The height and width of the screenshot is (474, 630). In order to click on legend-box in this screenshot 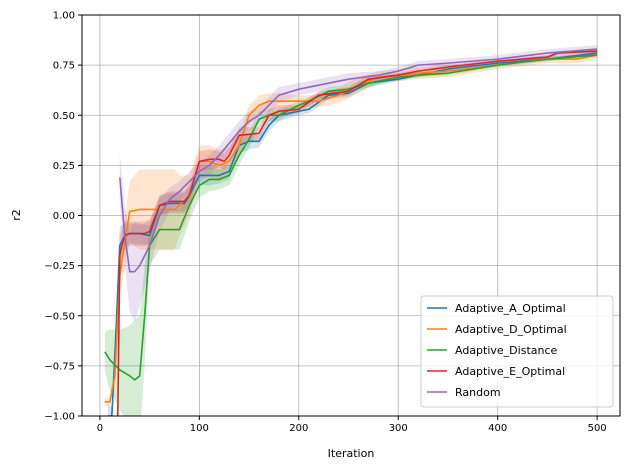, I will do `click(517, 351)`.